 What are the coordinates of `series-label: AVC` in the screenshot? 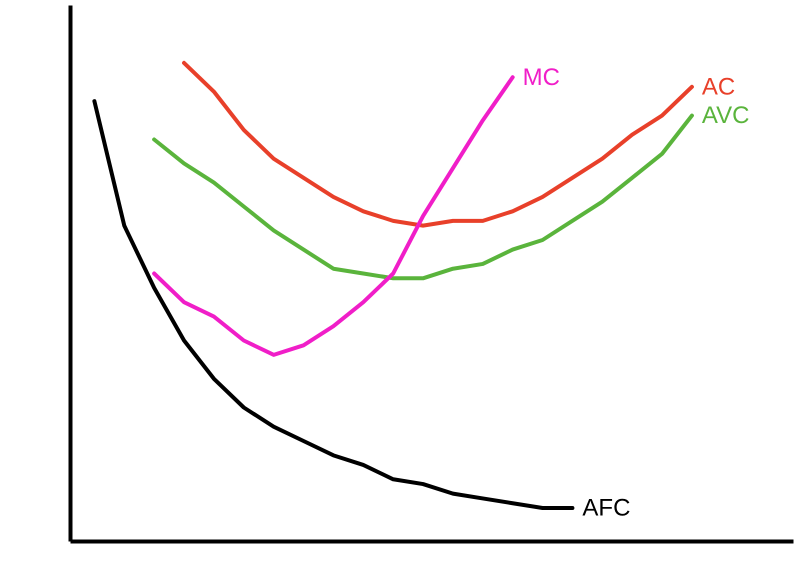 It's located at (726, 116).